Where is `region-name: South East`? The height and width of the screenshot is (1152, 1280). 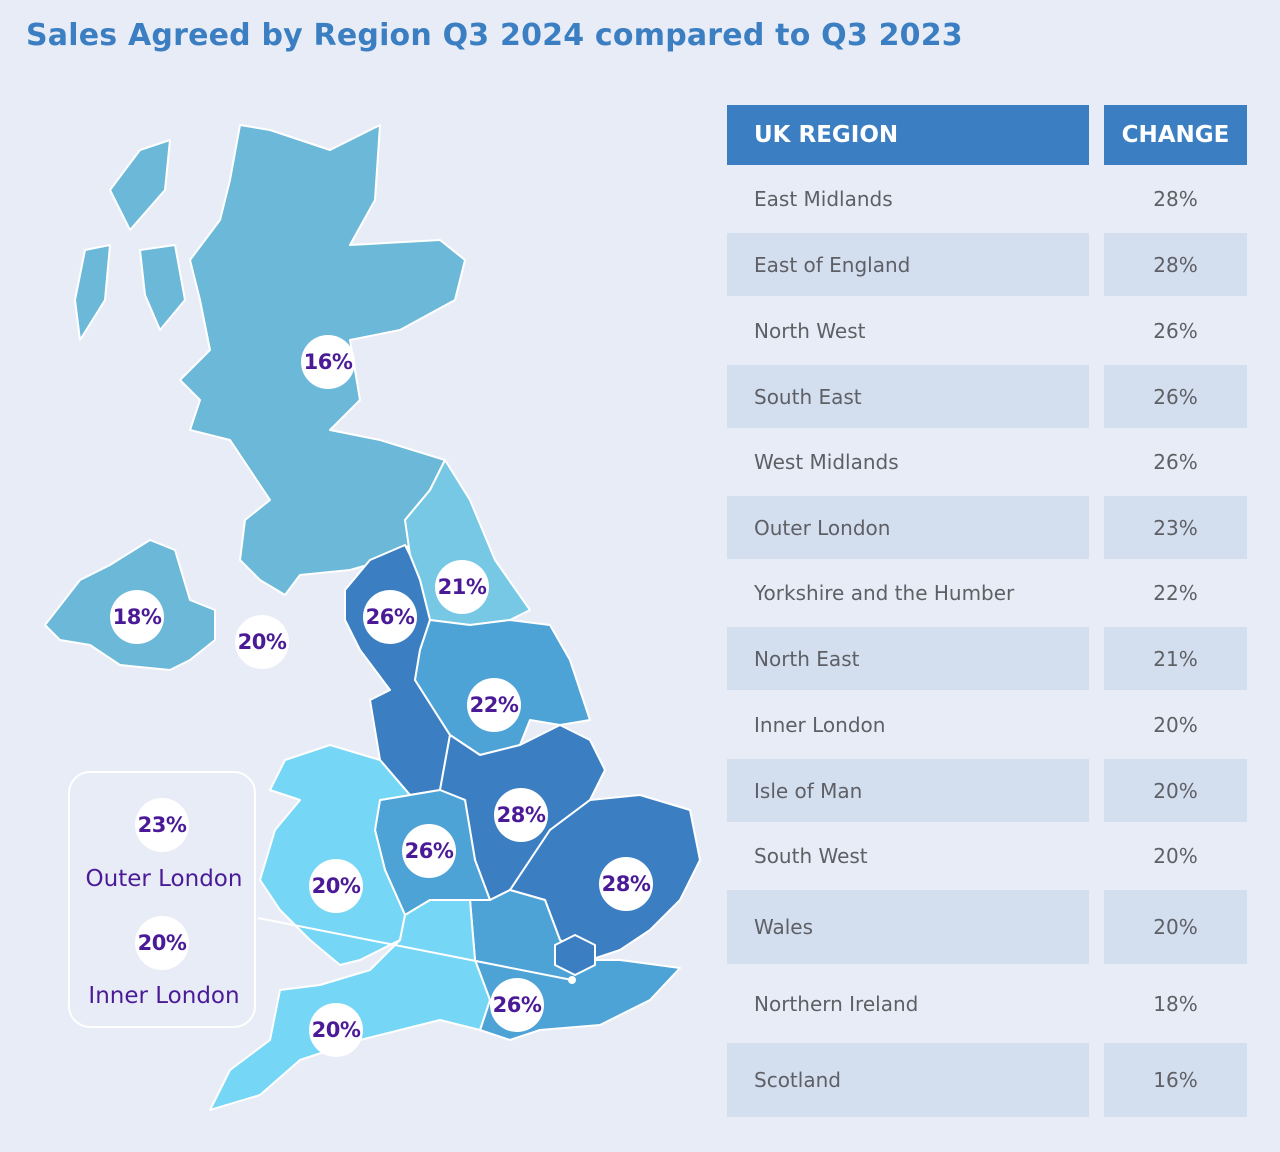
region-name: South East is located at coordinates (908, 396).